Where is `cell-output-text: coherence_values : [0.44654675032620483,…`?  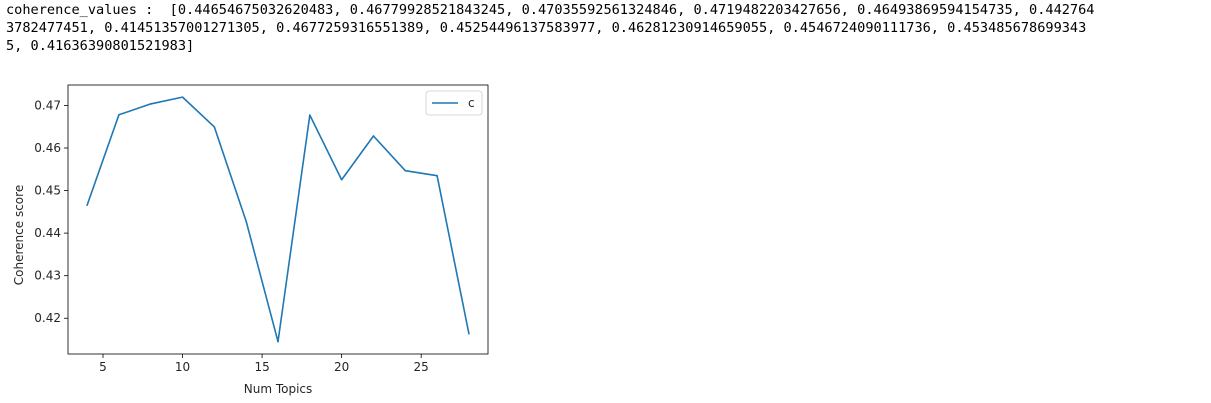 cell-output-text: coherence_values : [0.44654675032620483,… is located at coordinates (601, 28).